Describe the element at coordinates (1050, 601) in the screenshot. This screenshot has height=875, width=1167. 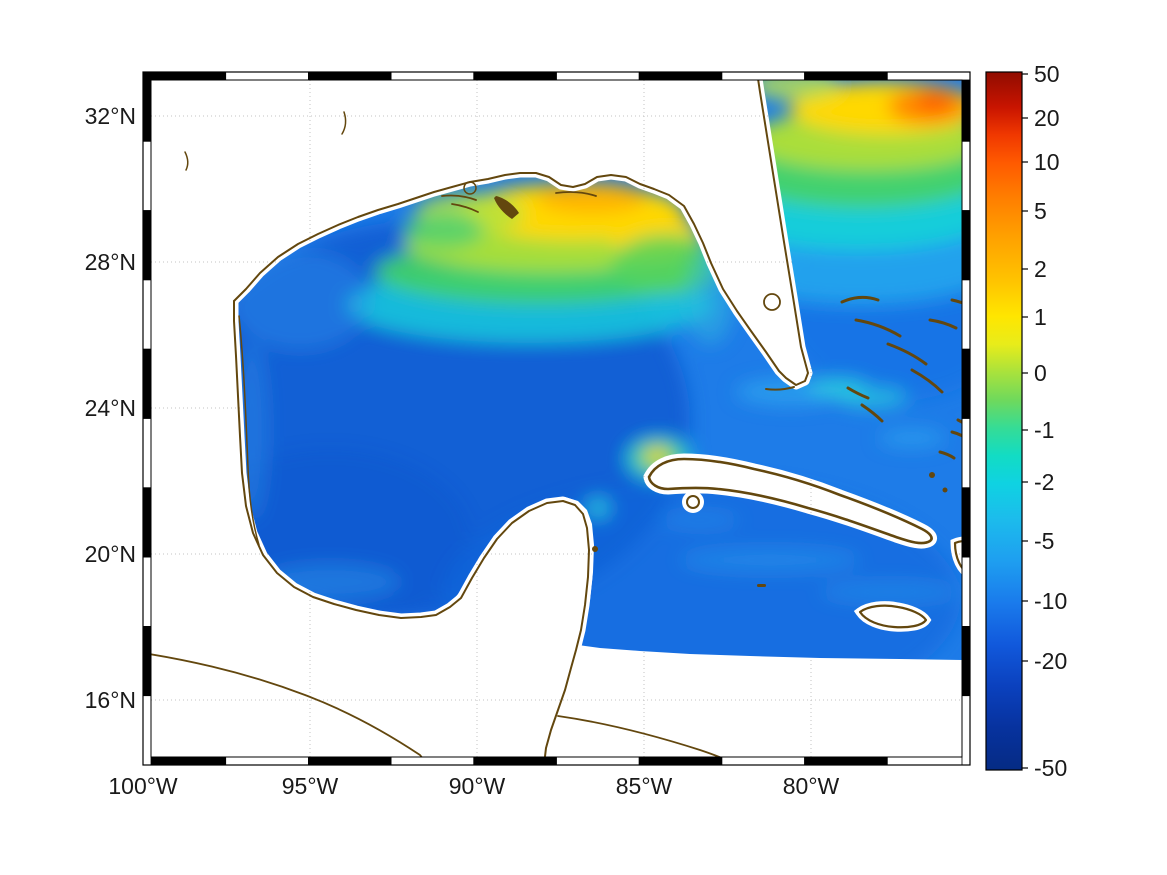
I see `colorbar-tick-label: -10` at that location.